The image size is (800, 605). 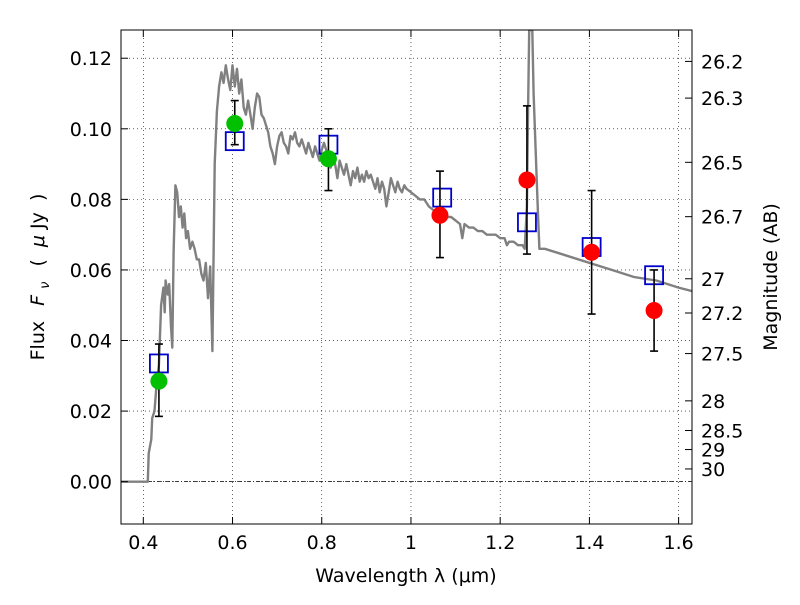 I want to click on y-tick-label: 0.10, so click(x=91, y=130).